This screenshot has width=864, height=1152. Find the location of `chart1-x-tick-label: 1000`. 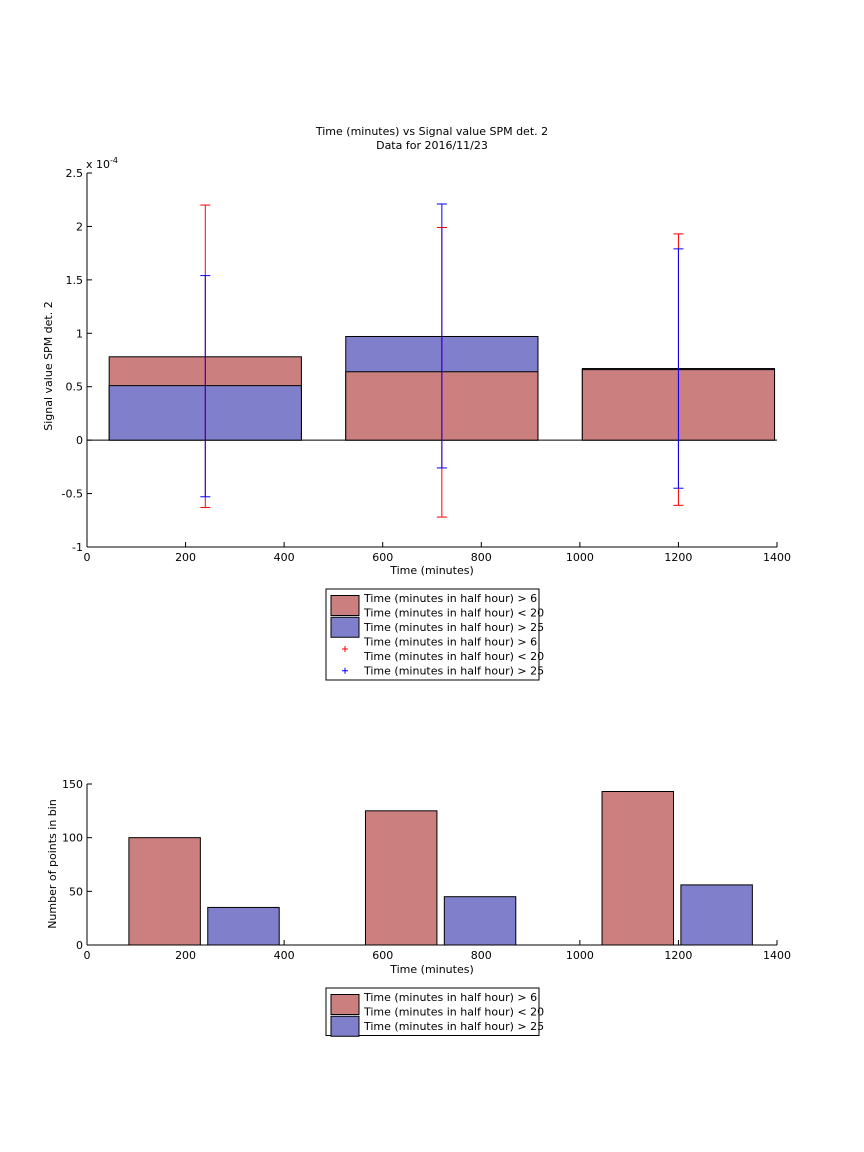

chart1-x-tick-label: 1000 is located at coordinates (580, 557).